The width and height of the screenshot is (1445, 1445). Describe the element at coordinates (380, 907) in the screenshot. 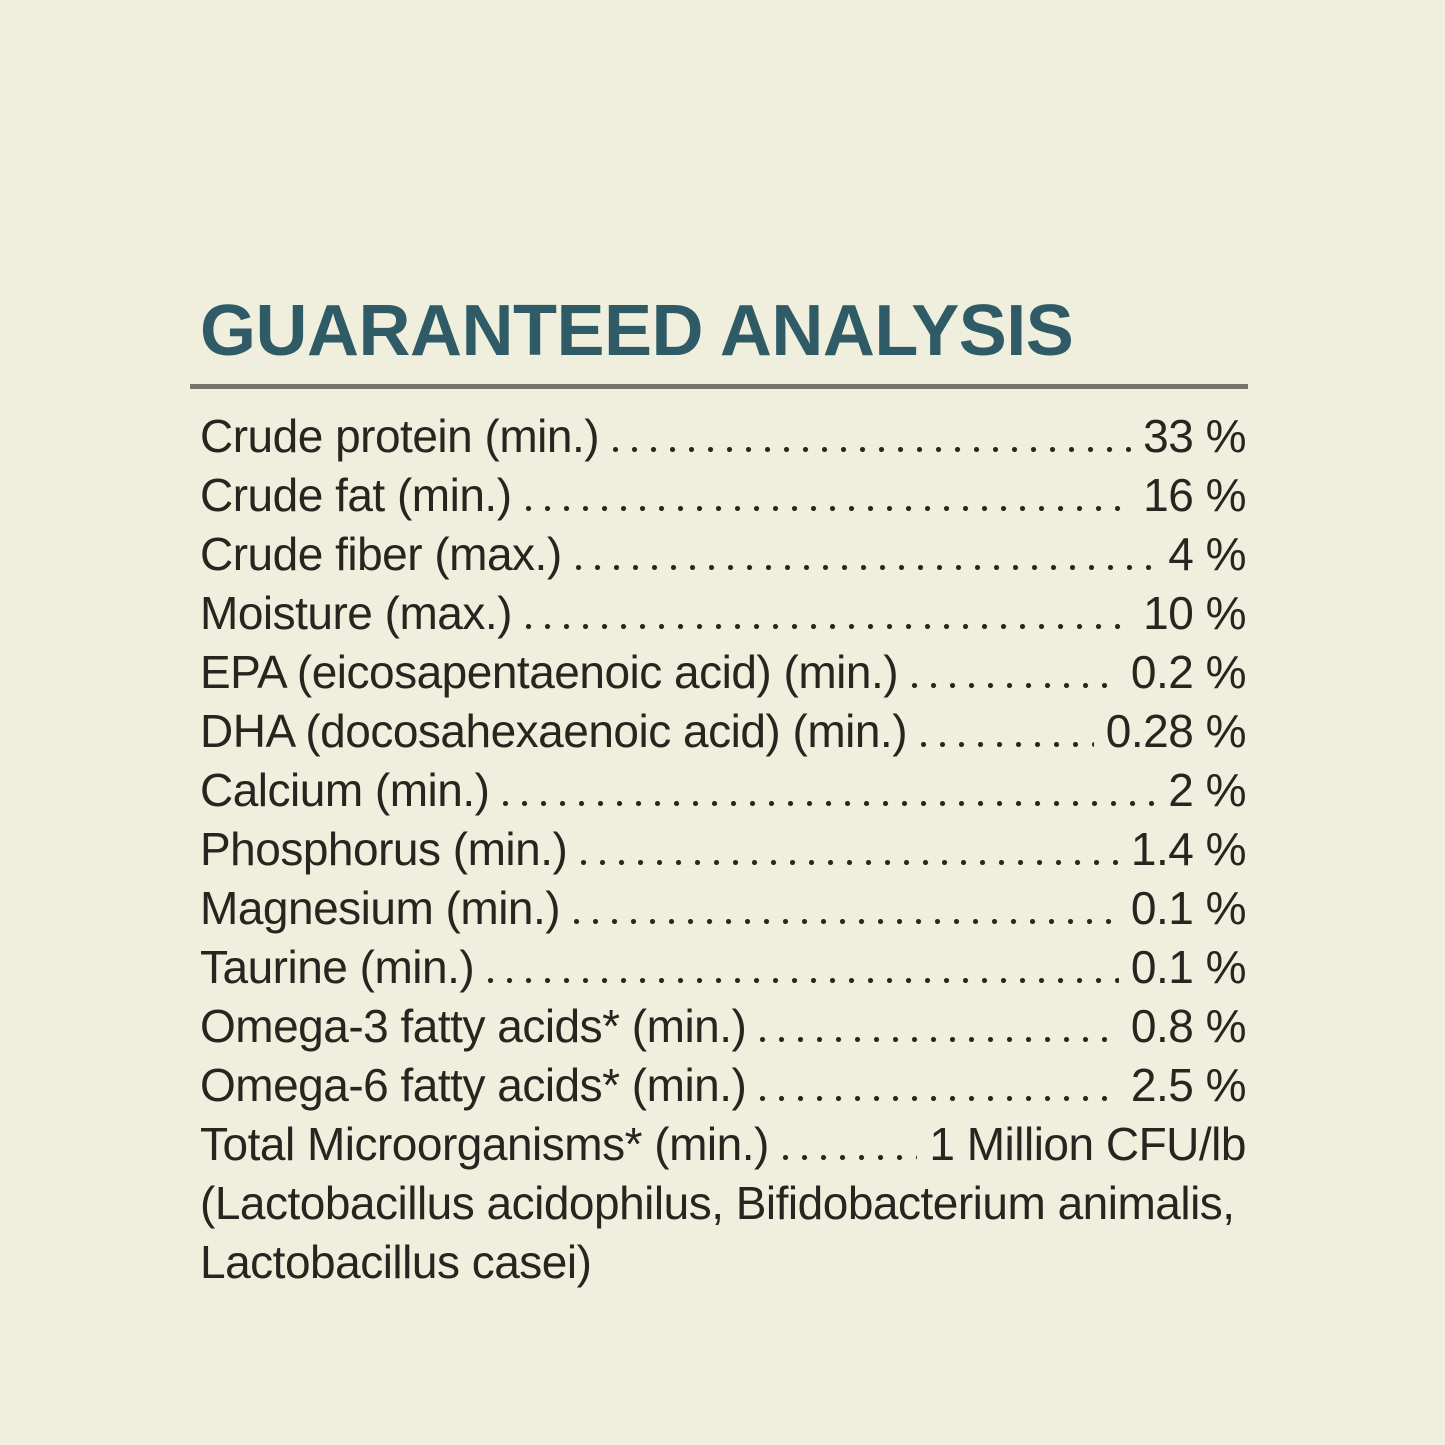

I see `nutrient-label: Magnesium (min.)` at that location.